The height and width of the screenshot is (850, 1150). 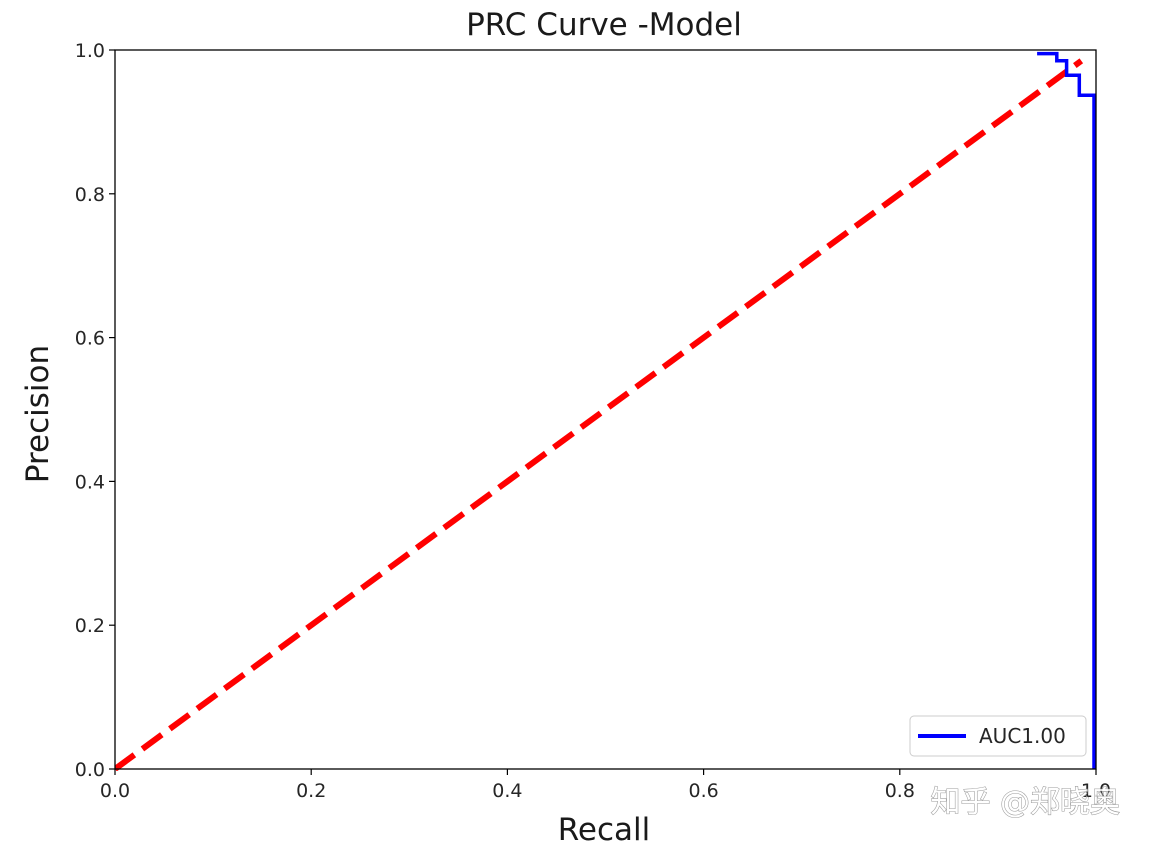 I want to click on prc-step-line, so click(x=1066, y=410).